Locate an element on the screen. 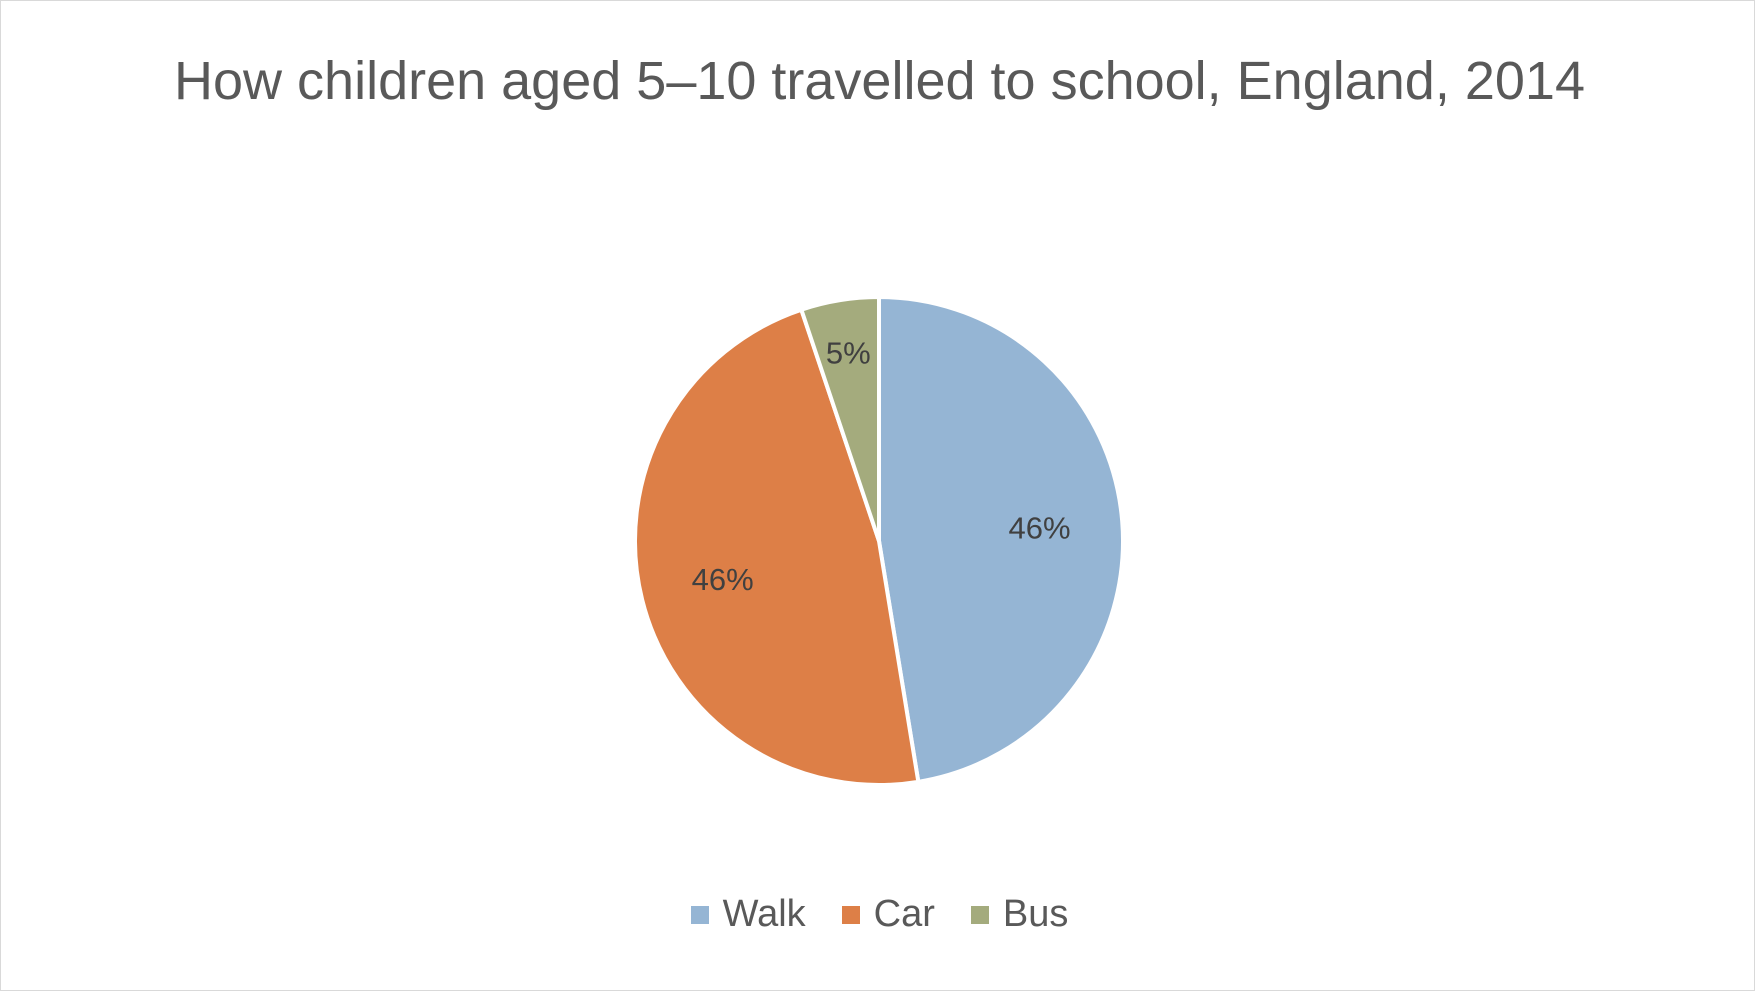 The height and width of the screenshot is (994, 1757). data-label-bus: 5% is located at coordinates (848, 353).